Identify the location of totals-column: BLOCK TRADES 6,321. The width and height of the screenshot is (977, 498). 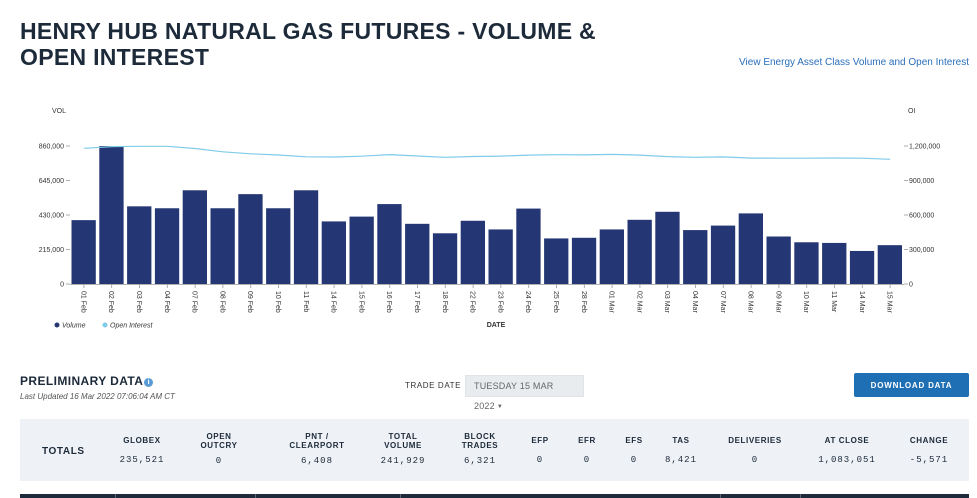
(480, 449).